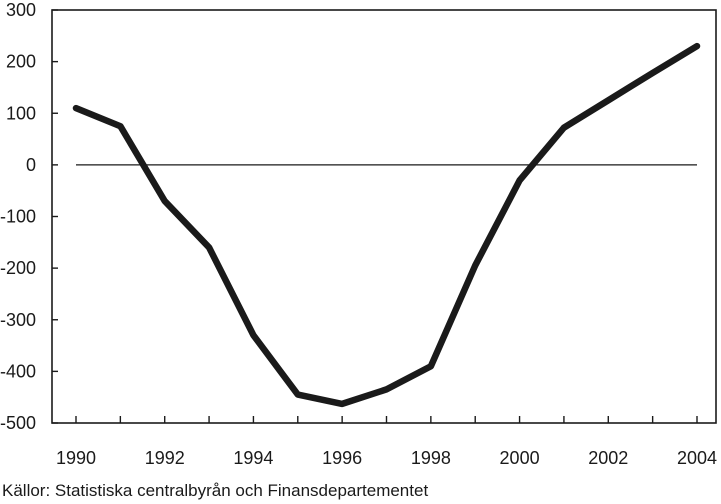  Describe the element at coordinates (21, 113) in the screenshot. I see `y-tick-label: 100` at that location.